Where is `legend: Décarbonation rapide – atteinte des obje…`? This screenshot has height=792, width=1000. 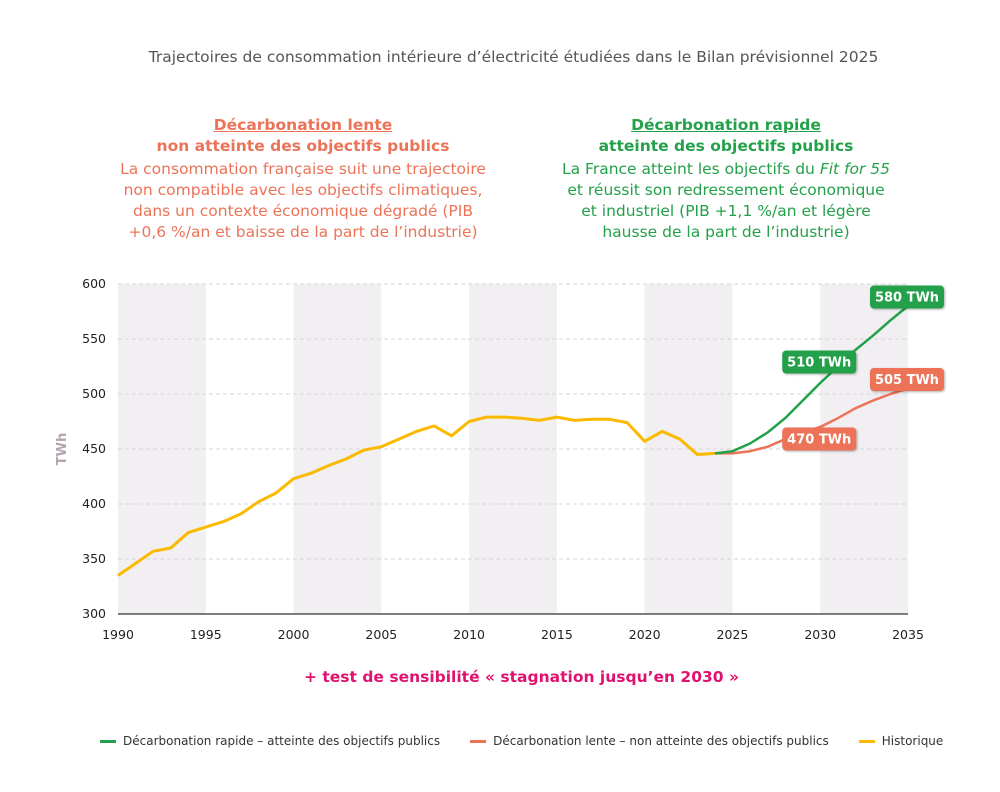
legend: Décarbonation rapide – atteinte des obje… is located at coordinates (536, 741).